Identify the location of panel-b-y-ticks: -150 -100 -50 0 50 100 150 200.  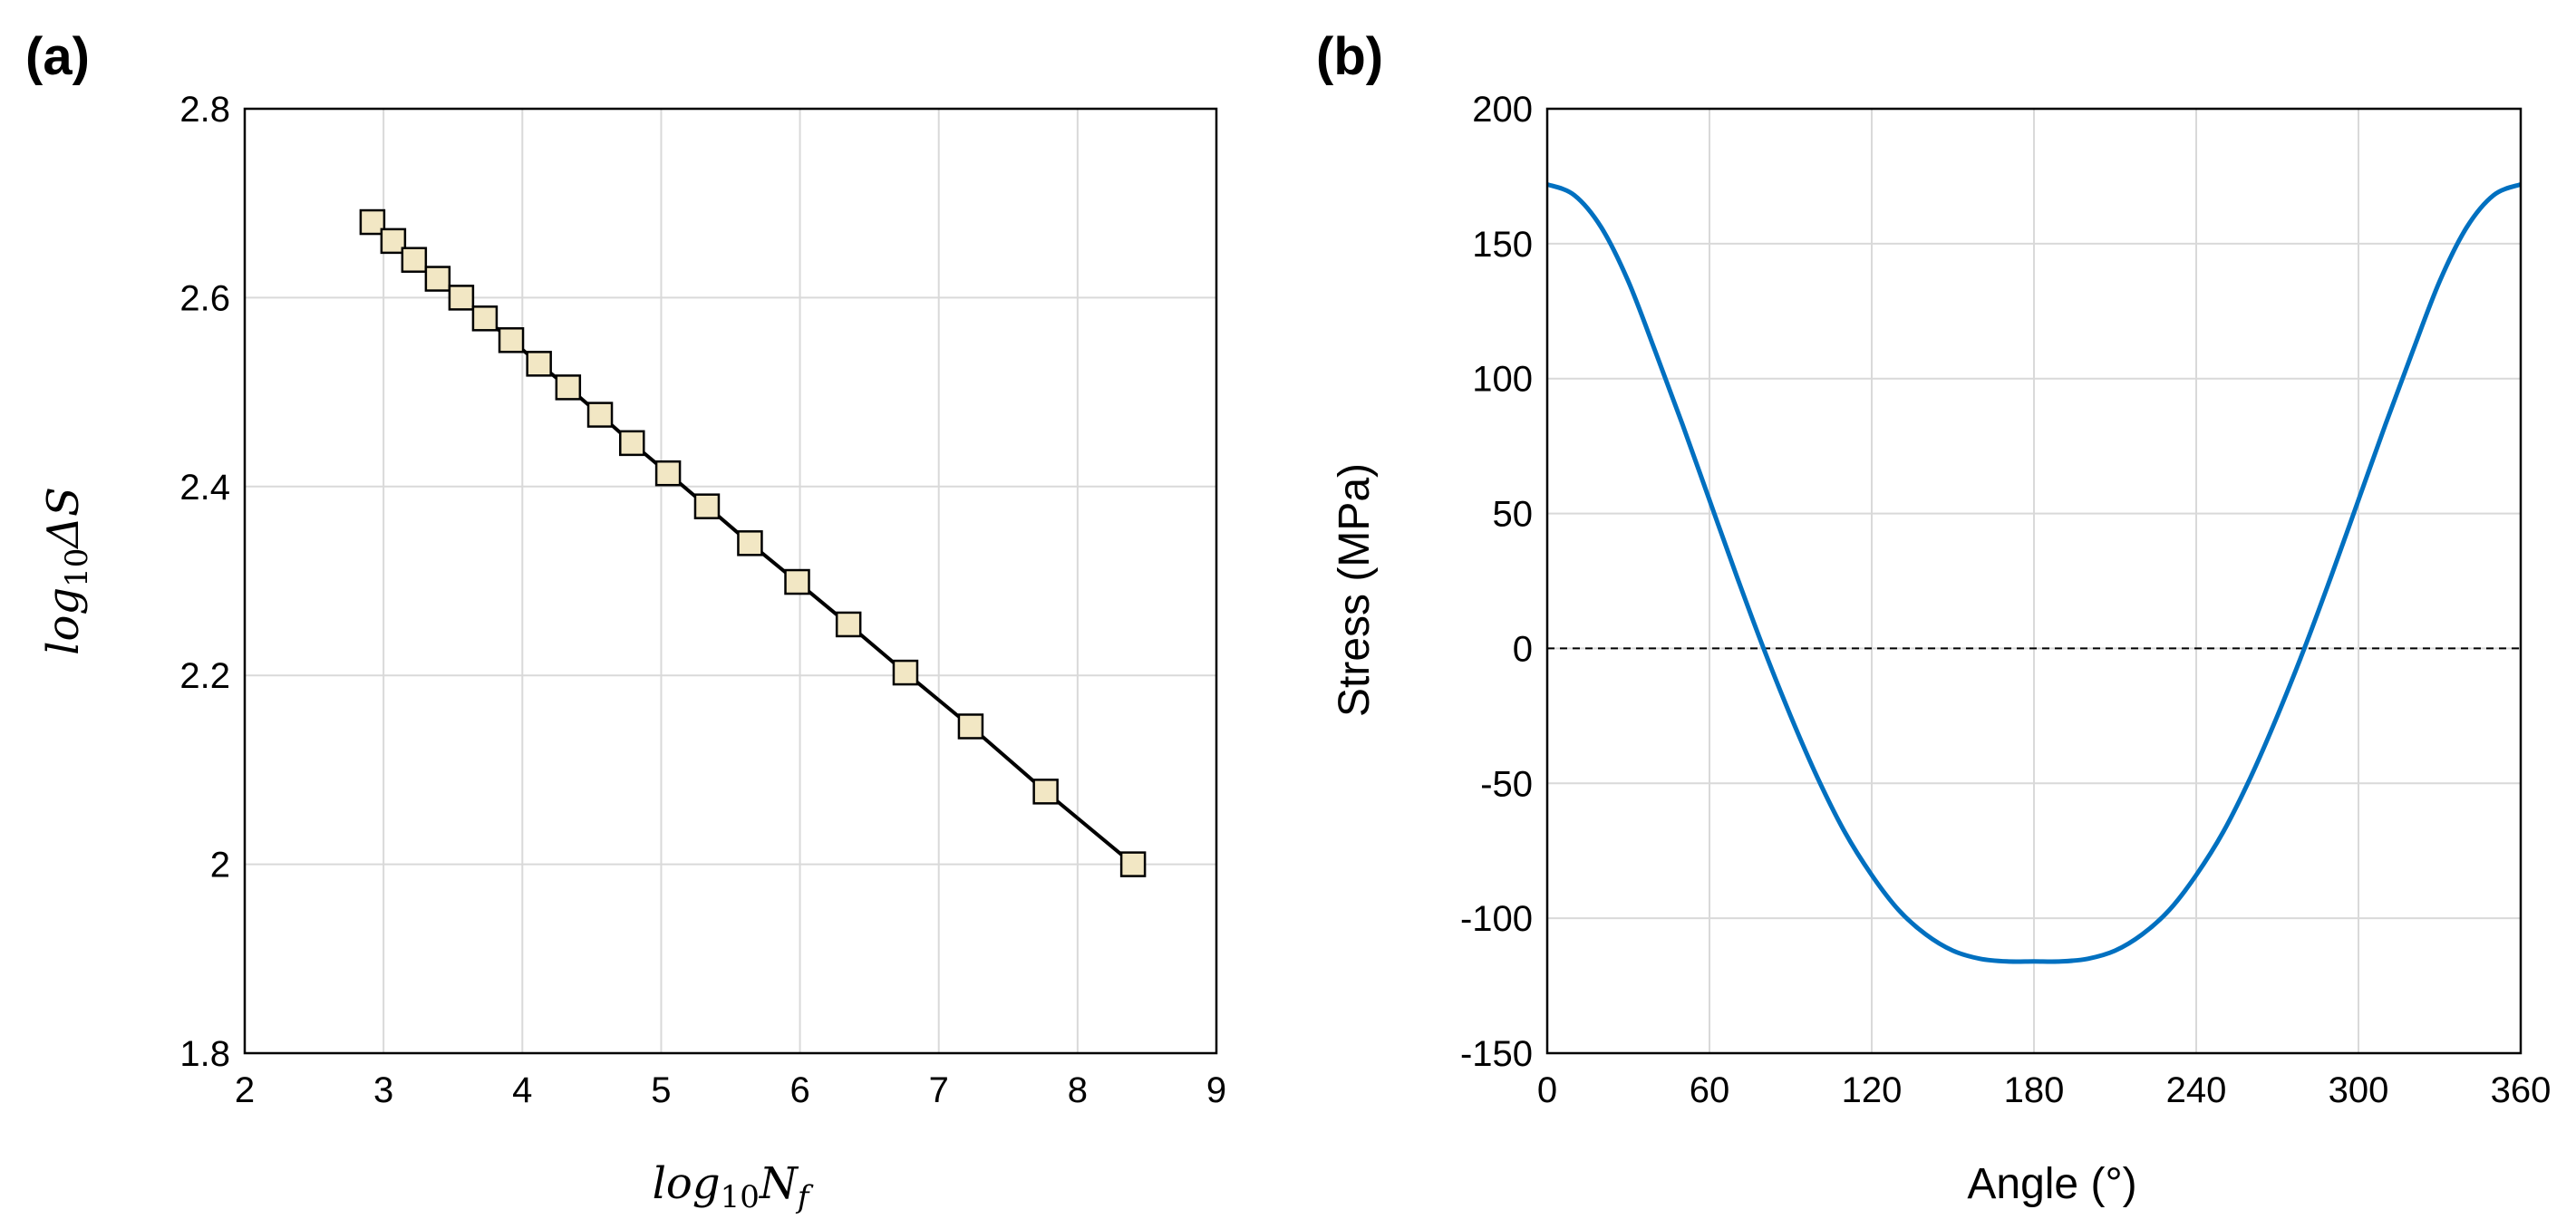
(1496, 582).